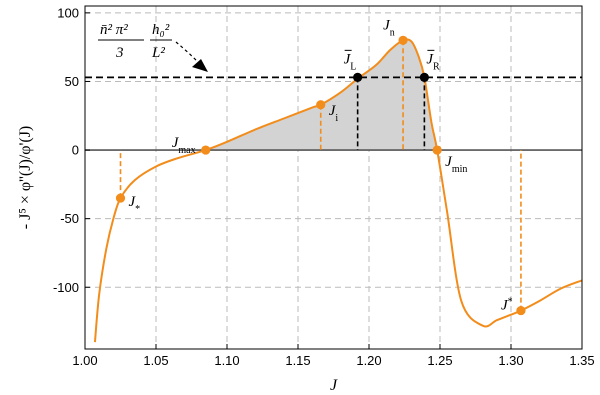 The height and width of the screenshot is (395, 600). I want to click on formula-denominator-left: 3, so click(119, 53).